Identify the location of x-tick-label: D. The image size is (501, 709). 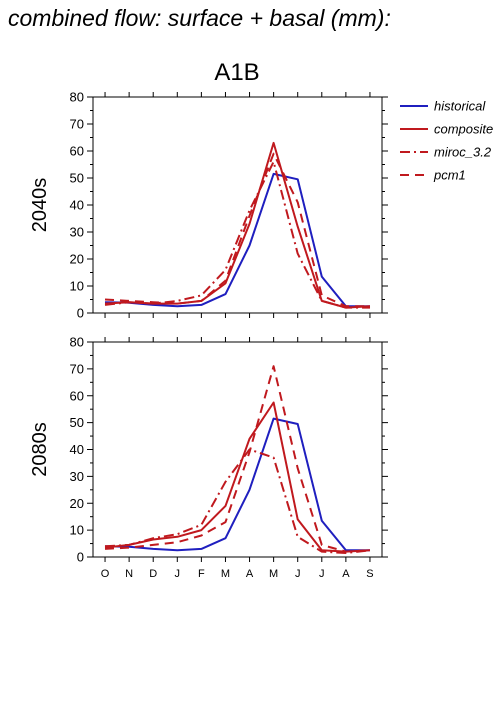
(153, 574).